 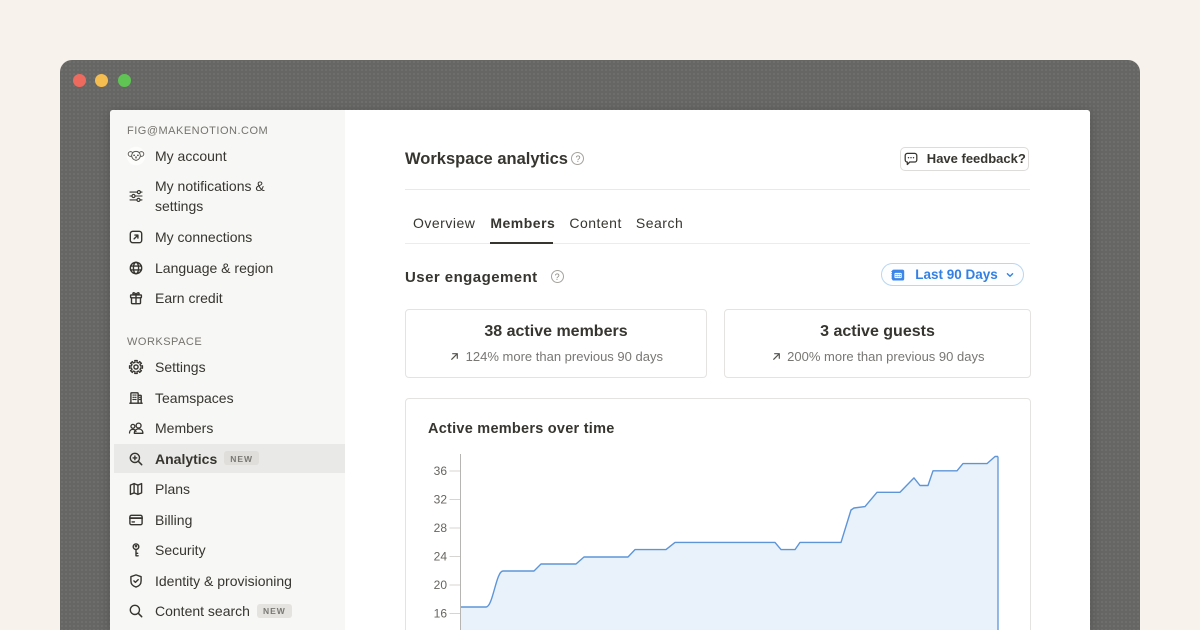 What do you see at coordinates (441, 528) in the screenshot?
I see `svg-text: 28` at bounding box center [441, 528].